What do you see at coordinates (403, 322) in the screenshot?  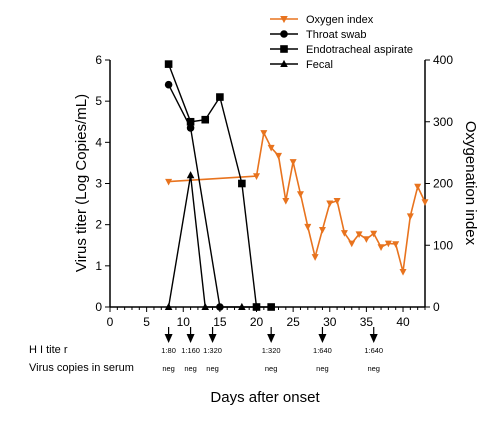 I see `x-tick-label: 40` at bounding box center [403, 322].